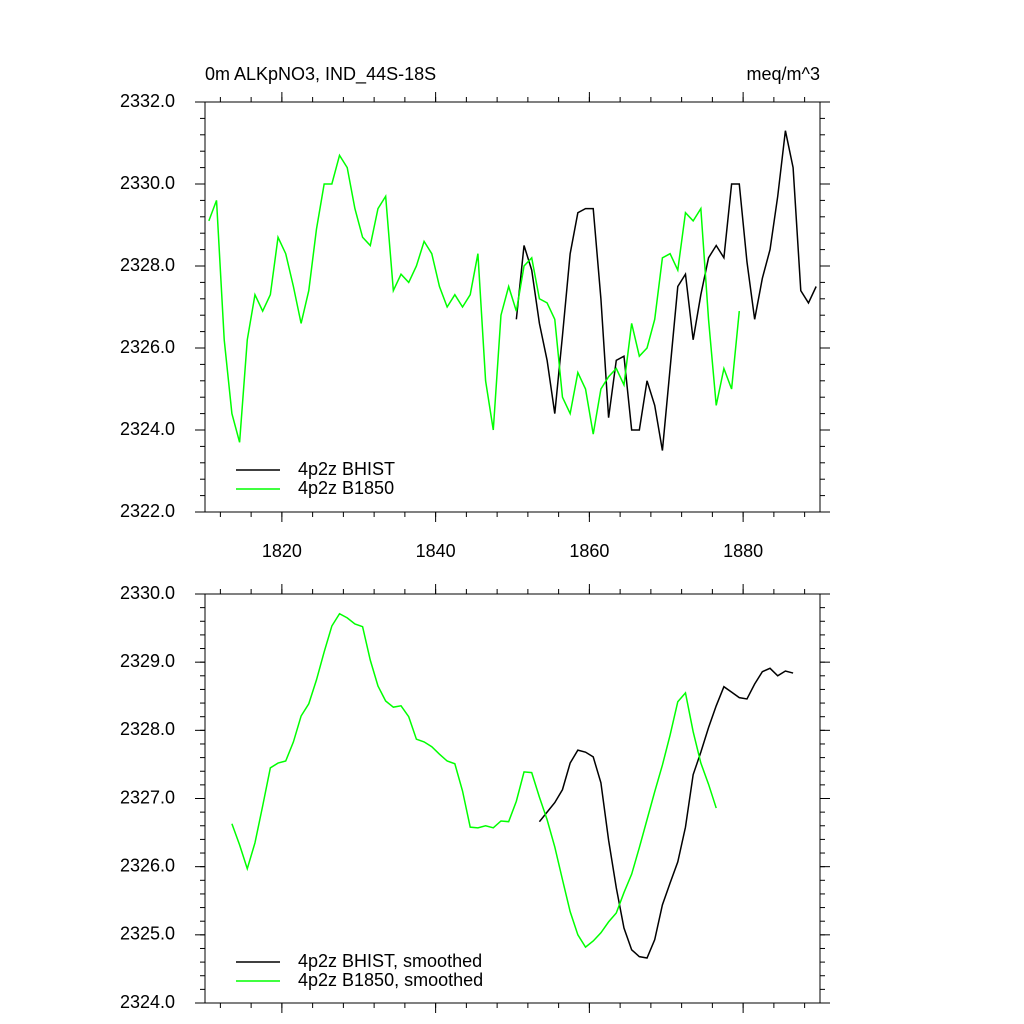  Describe the element at coordinates (743, 551) in the screenshot. I see `x-tick-label: 1880` at that location.